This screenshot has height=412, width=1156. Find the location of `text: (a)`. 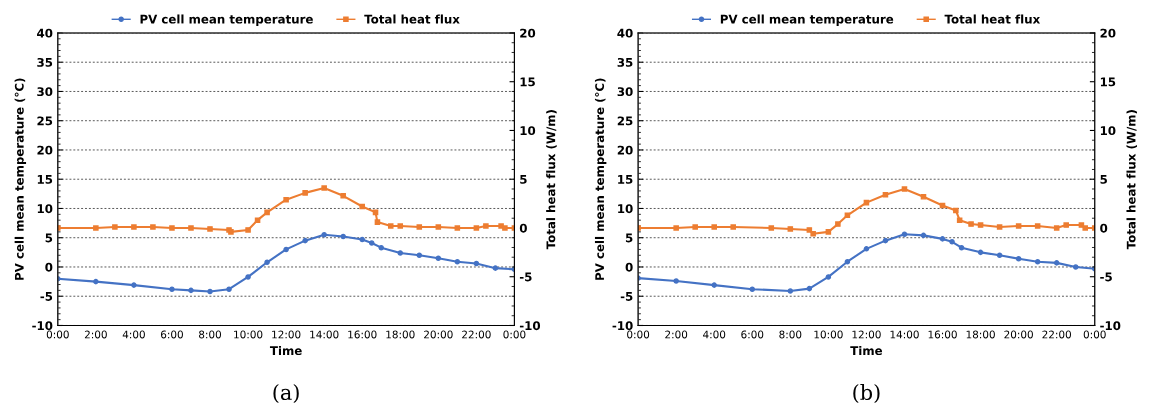

text: (a) is located at coordinates (286, 393).